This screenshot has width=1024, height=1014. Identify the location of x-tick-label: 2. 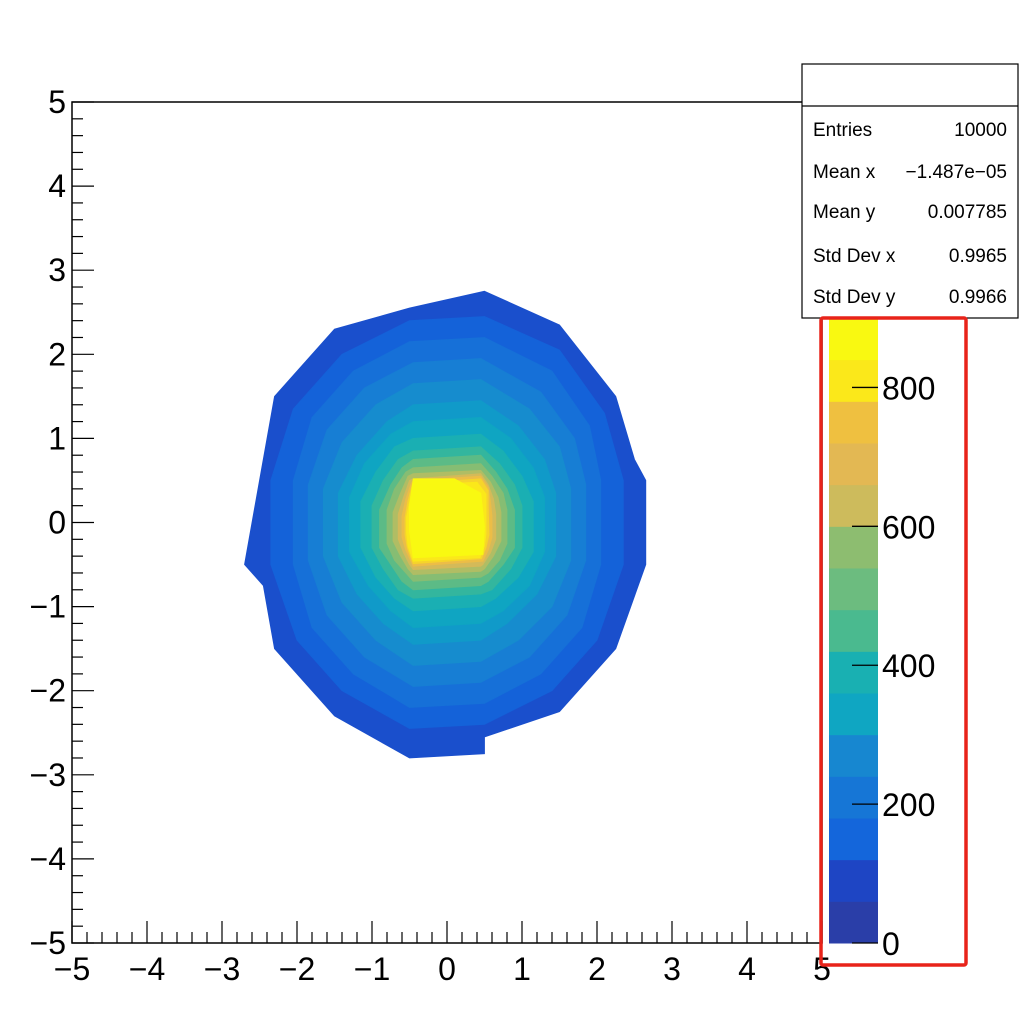
(597, 969).